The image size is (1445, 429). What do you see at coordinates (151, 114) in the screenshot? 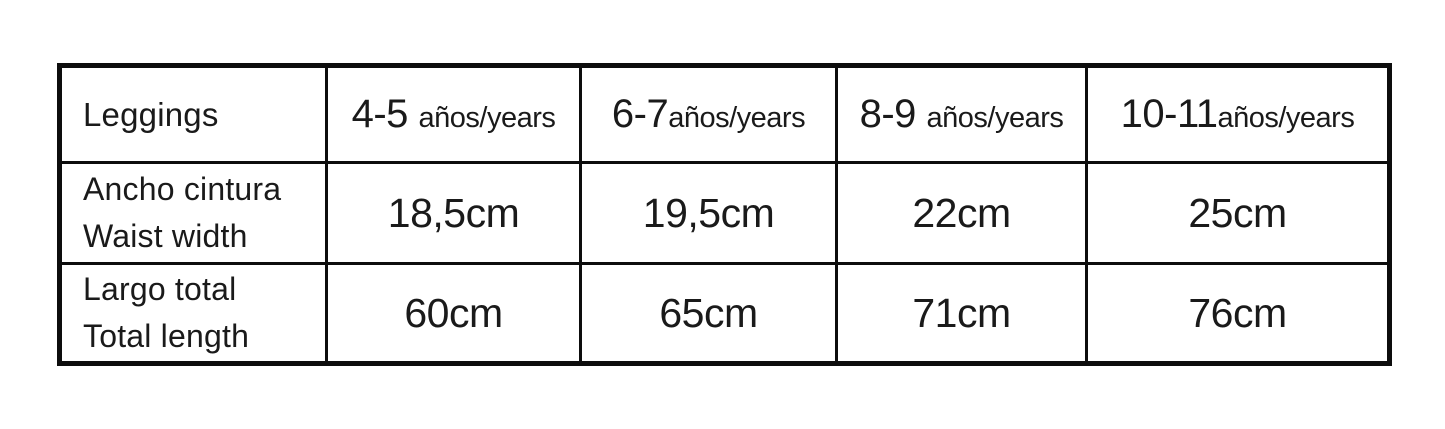
I see `product-name-label: Leggings` at bounding box center [151, 114].